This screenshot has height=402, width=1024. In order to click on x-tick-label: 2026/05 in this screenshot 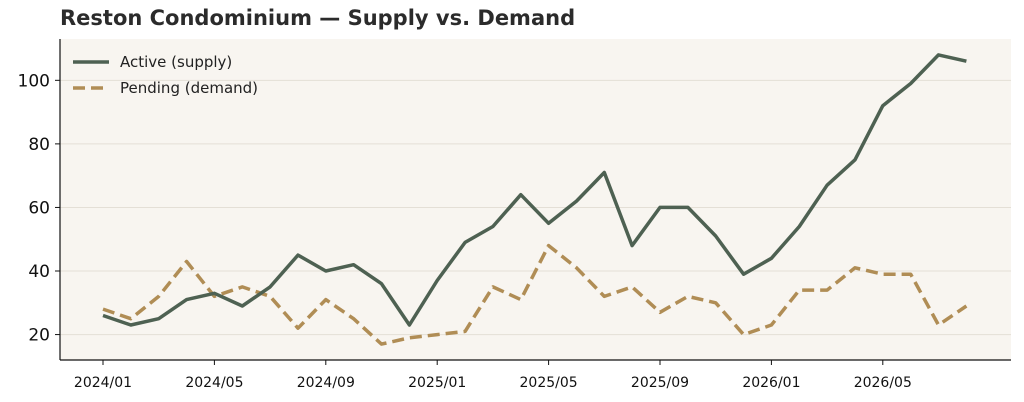, I will do `click(883, 383)`.